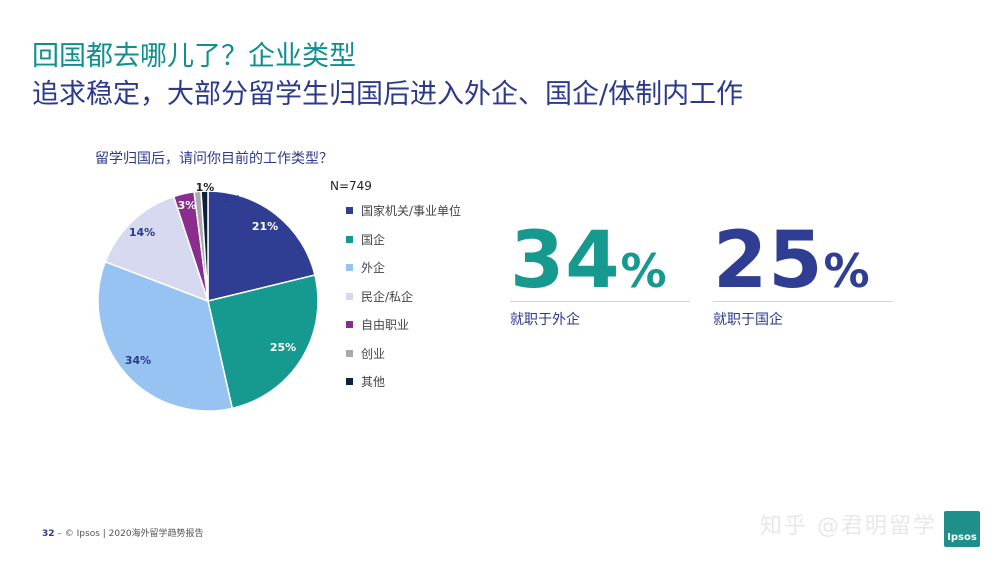  I want to click on legend-item: 自由职业, so click(377, 324).